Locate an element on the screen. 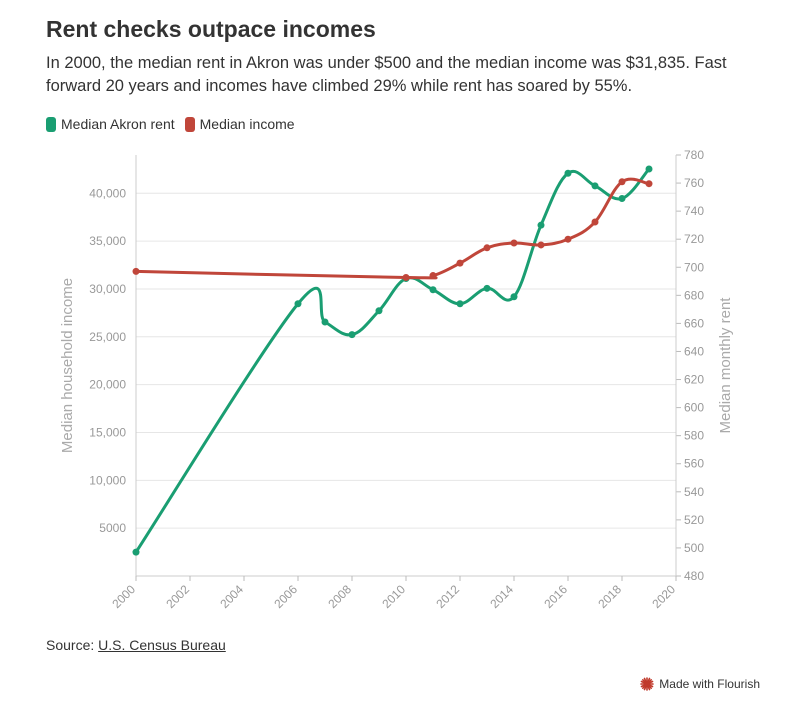 The width and height of the screenshot is (787, 713). y-right-tick-label: 760 is located at coordinates (694, 183).